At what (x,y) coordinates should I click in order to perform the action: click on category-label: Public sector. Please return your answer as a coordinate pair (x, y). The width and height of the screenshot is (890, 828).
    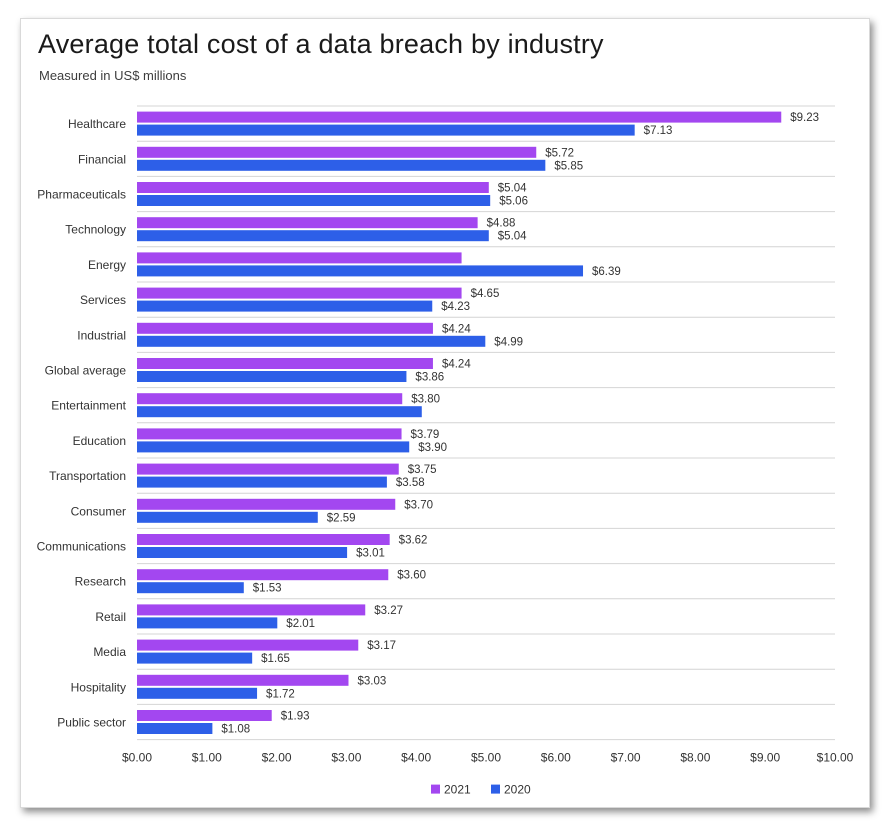
    Looking at the image, I should click on (91, 723).